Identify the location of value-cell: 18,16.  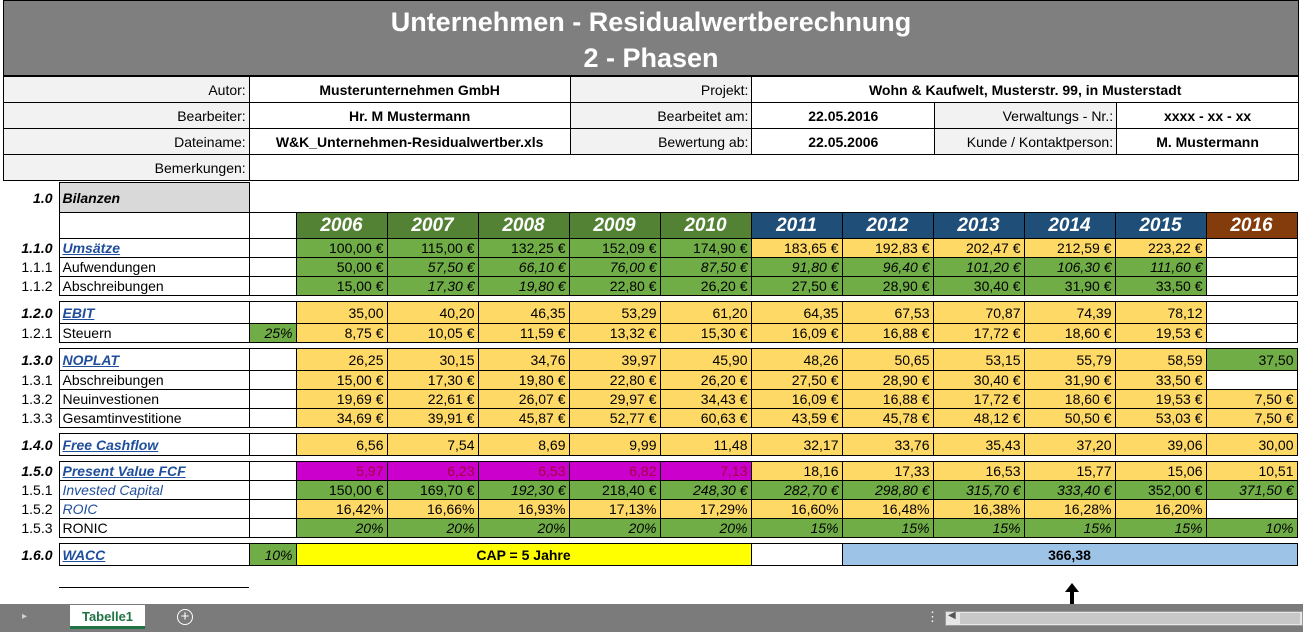
(796, 471).